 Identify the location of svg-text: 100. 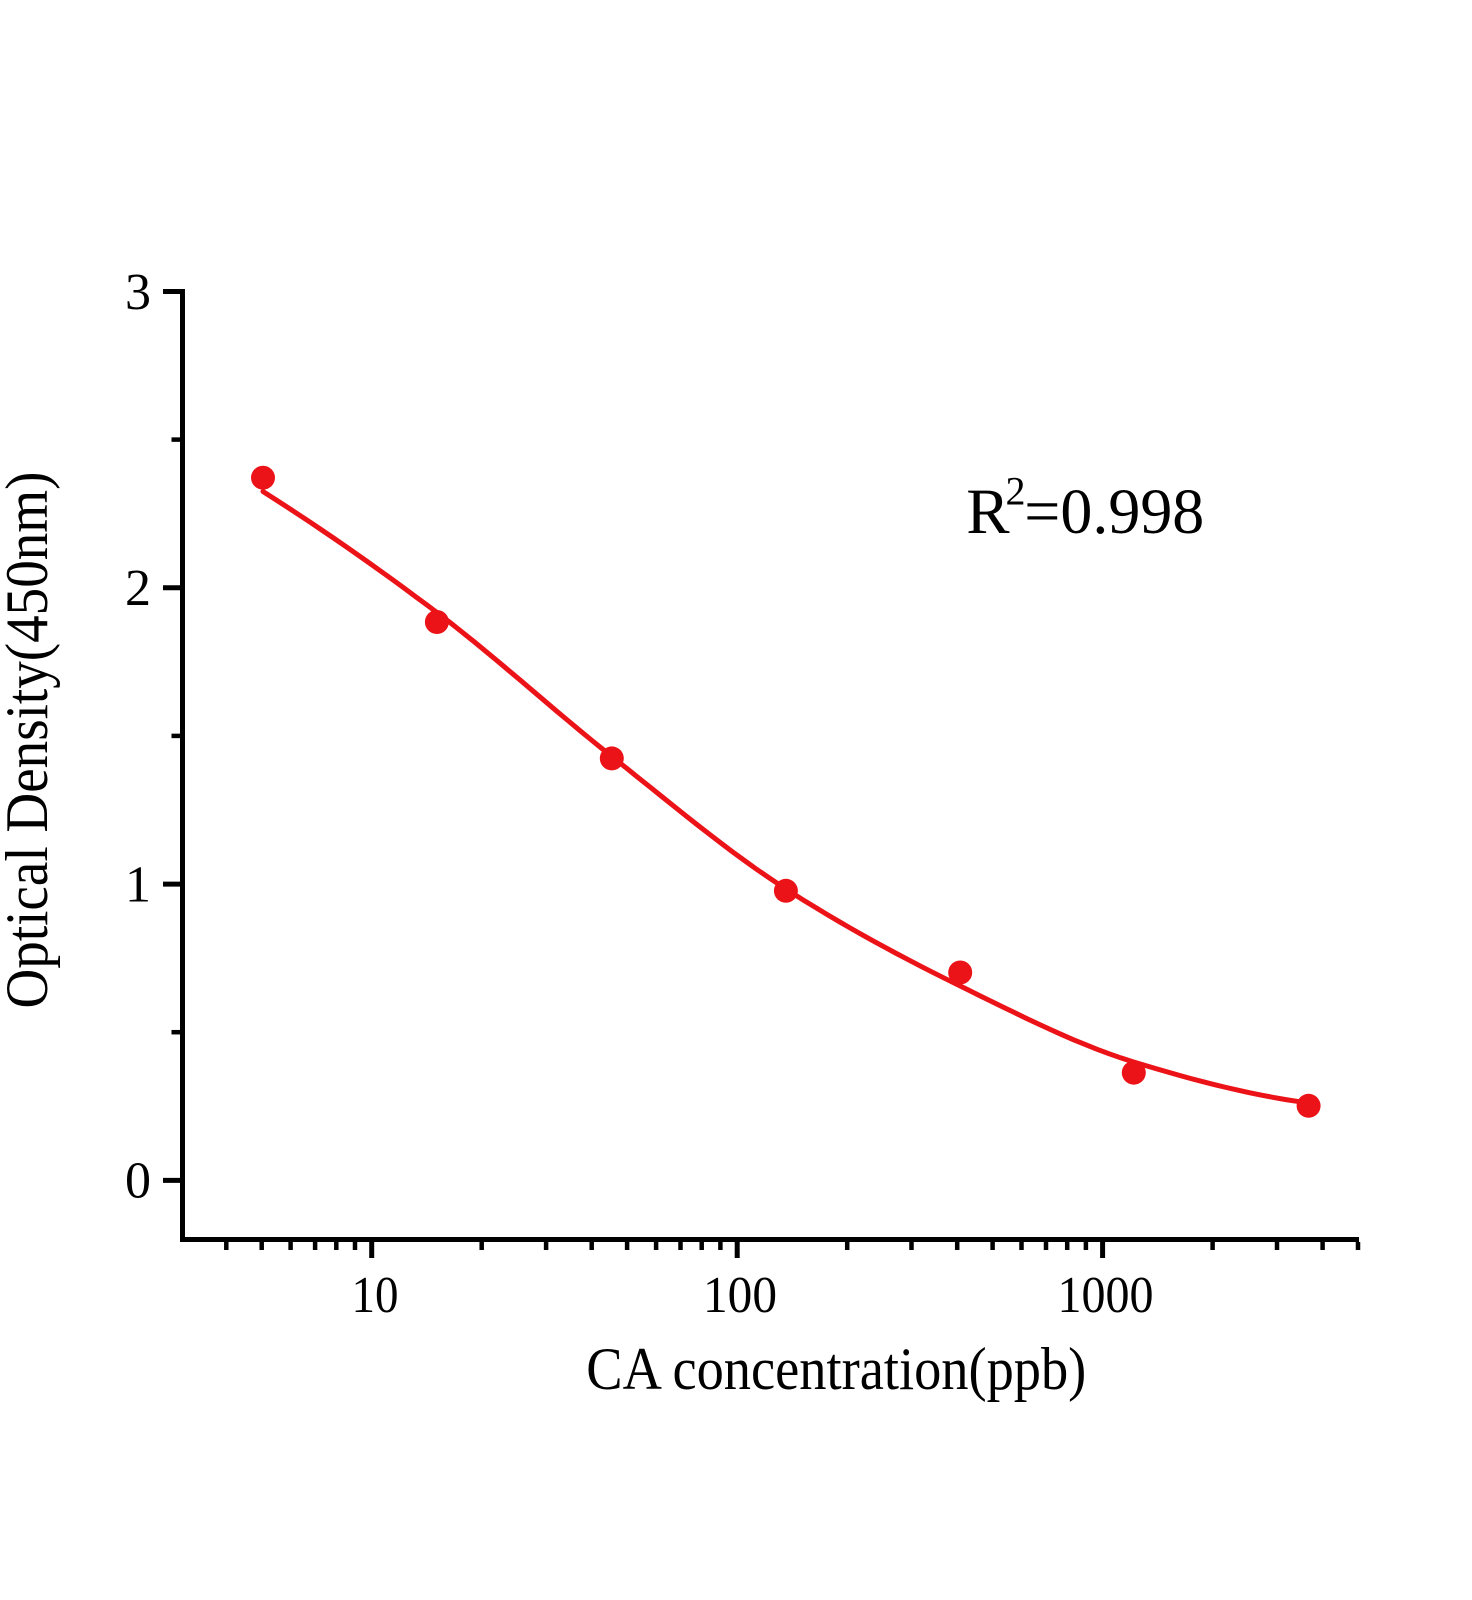
(740, 1295).